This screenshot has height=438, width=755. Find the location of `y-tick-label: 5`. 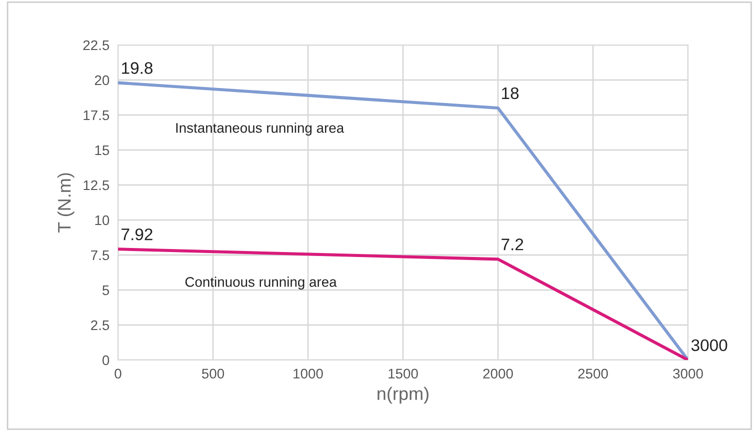

y-tick-label: 5 is located at coordinates (106, 290).